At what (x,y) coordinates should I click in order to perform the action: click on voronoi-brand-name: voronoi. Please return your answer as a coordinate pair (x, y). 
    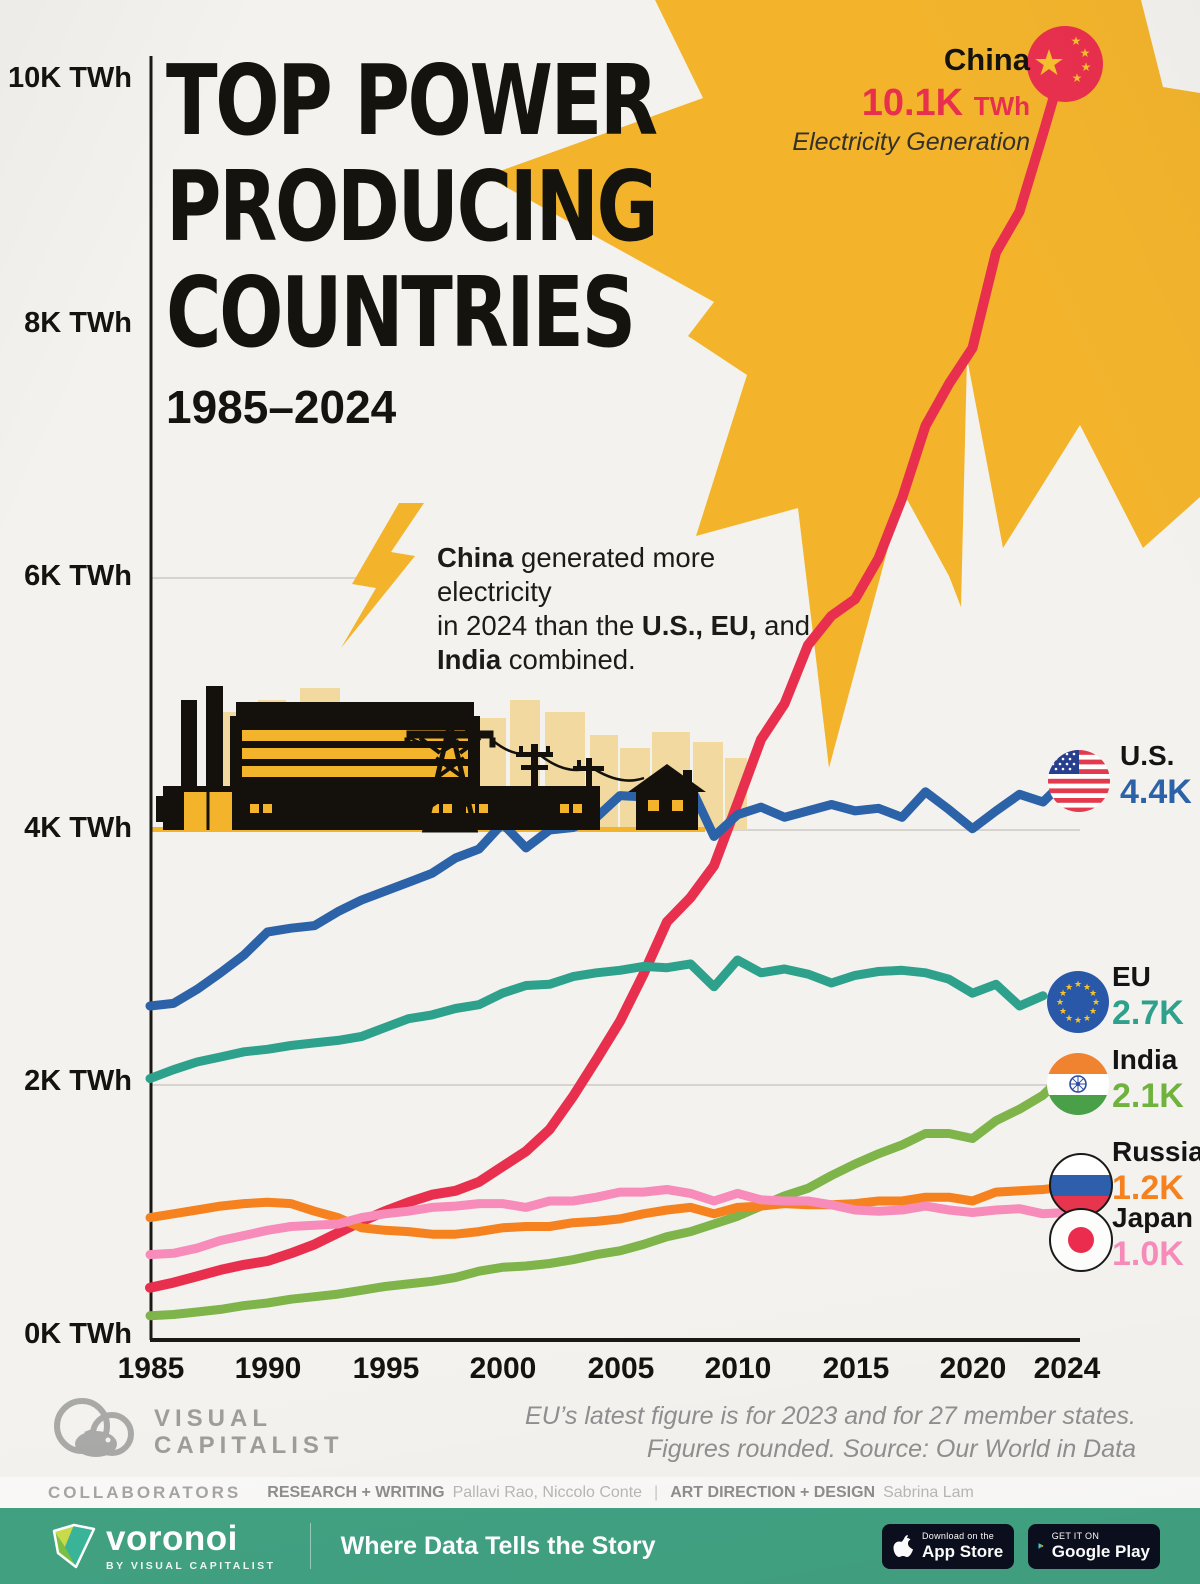
    Looking at the image, I should click on (172, 1538).